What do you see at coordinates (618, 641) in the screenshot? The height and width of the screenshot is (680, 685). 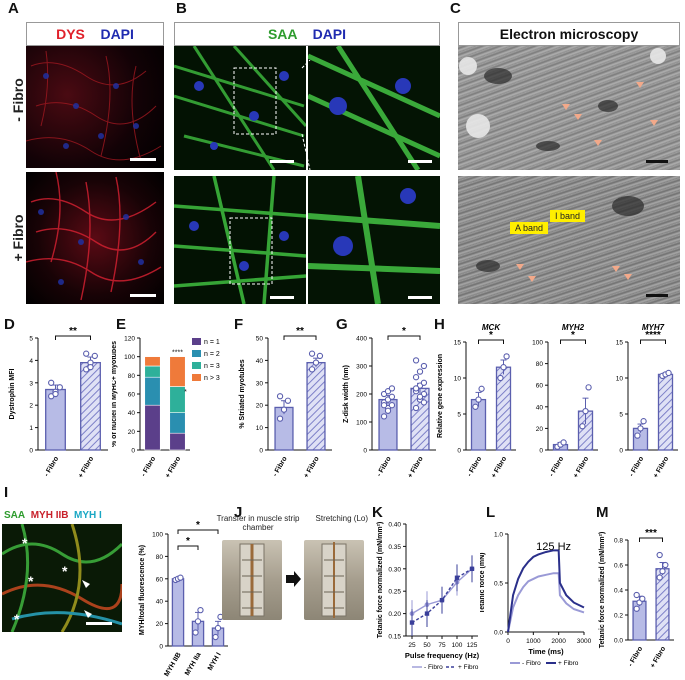 I see `y-tick-label: 0.0` at bounding box center [618, 641].